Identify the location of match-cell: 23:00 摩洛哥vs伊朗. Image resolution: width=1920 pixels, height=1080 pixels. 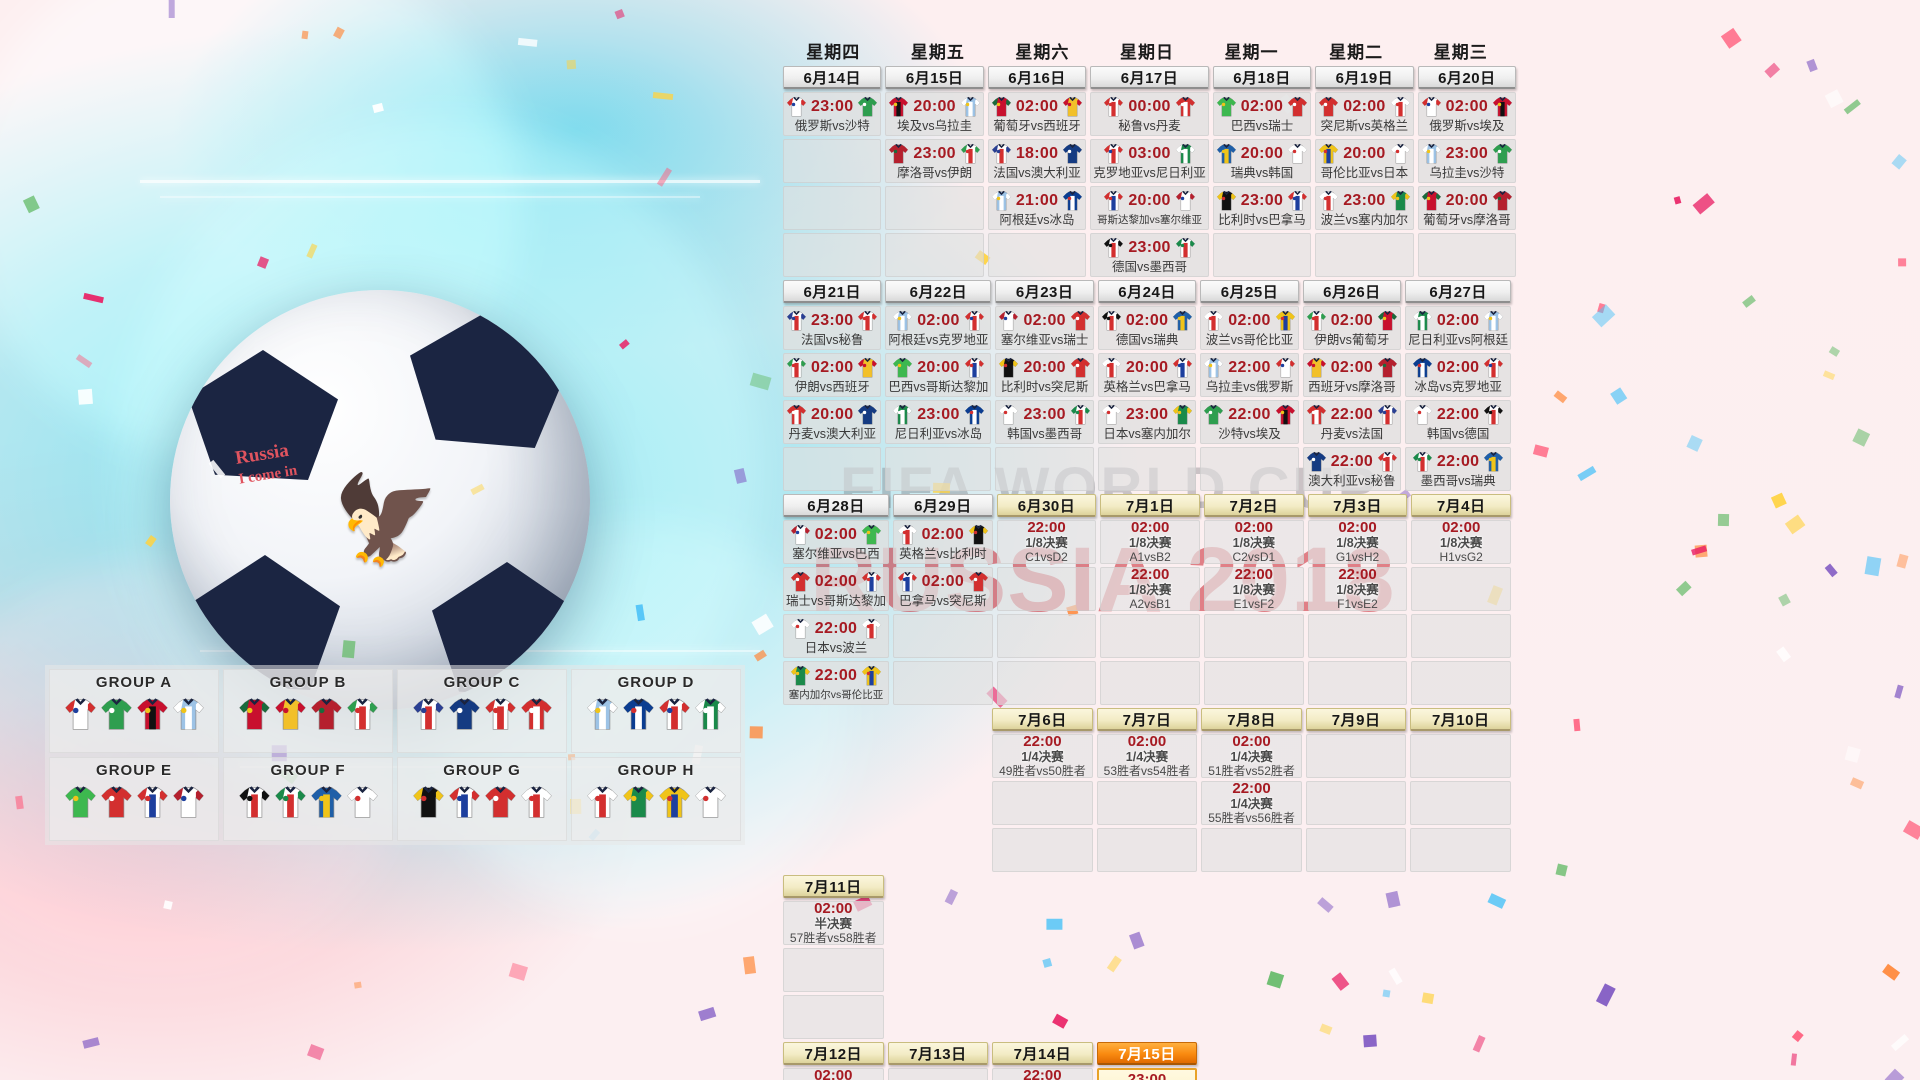
(934, 161).